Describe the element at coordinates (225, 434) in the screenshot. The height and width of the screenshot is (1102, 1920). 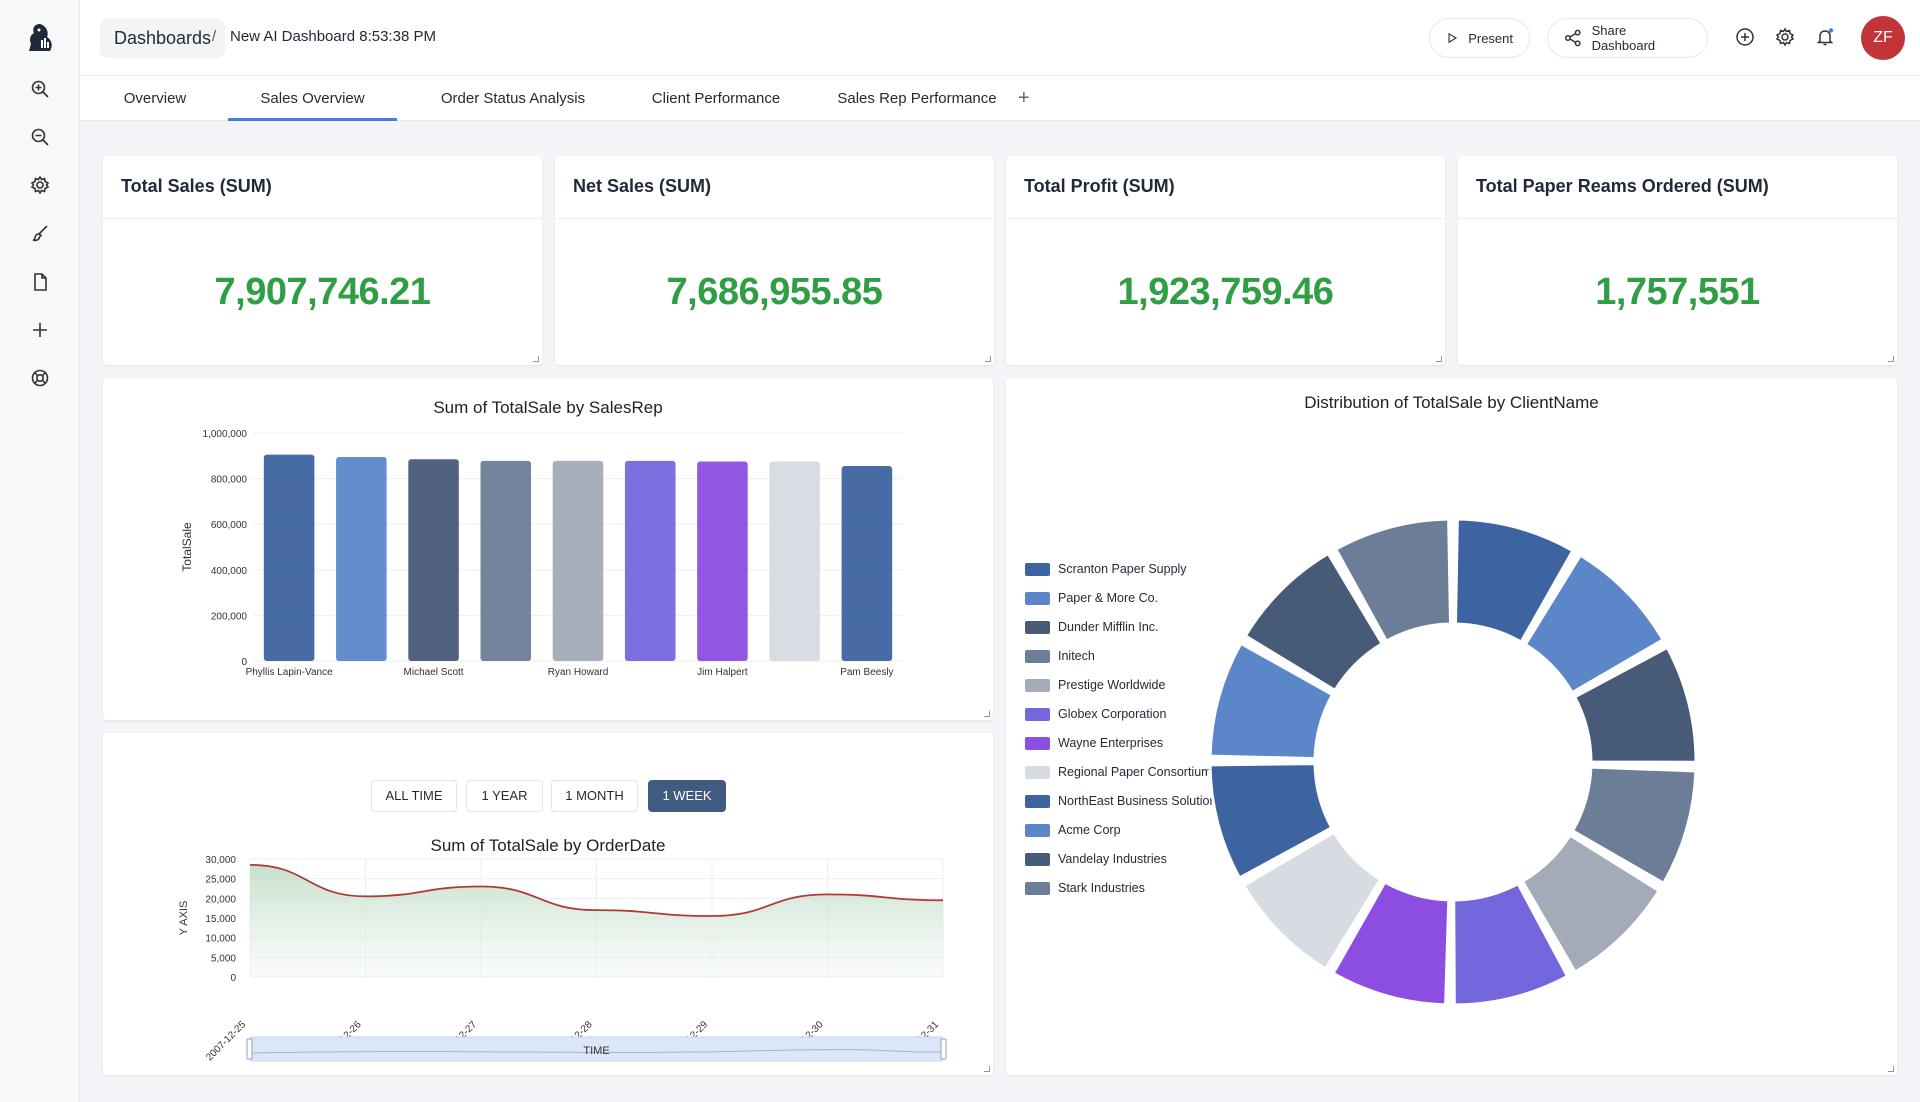
I see `y-tick-label: 1,000,000` at that location.